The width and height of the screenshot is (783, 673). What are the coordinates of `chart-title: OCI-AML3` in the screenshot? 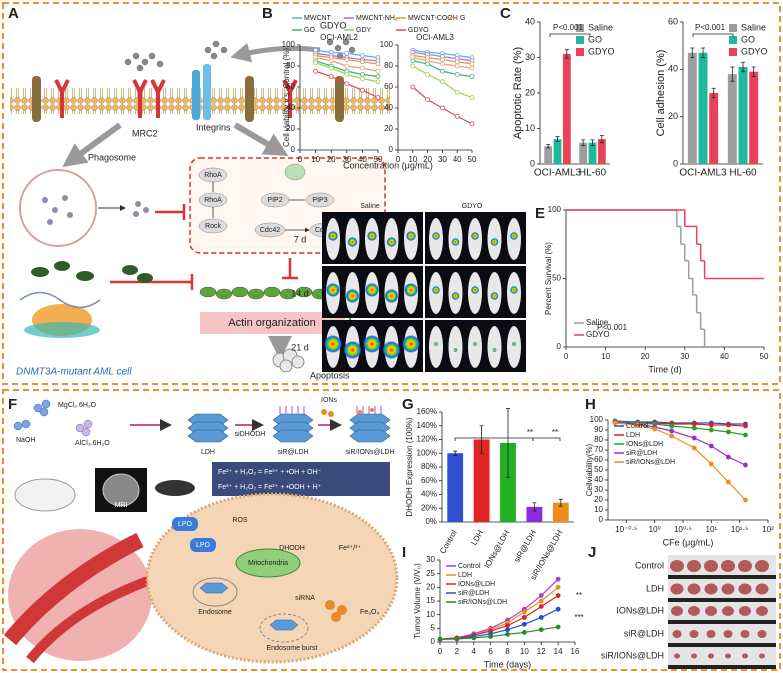 It's located at (435, 37).